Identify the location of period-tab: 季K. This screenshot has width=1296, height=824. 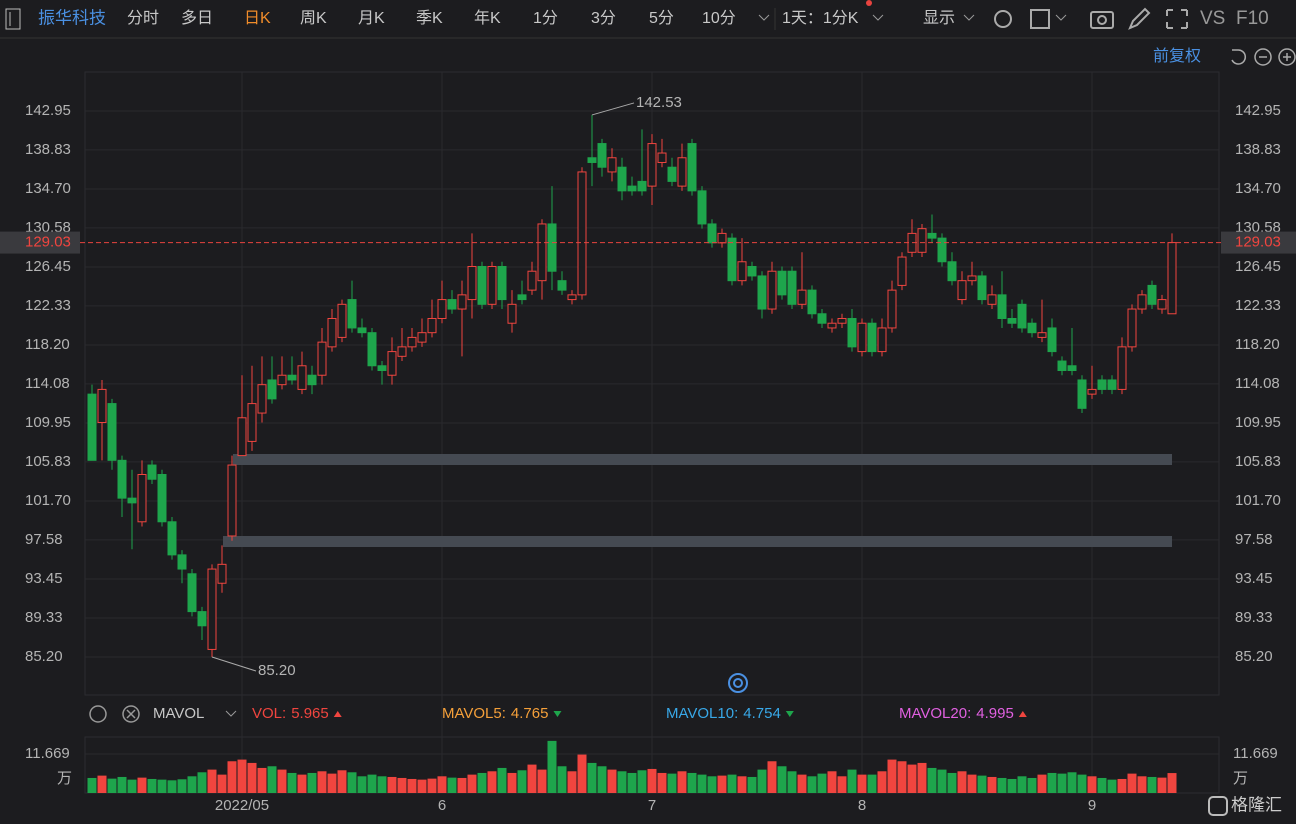
(429, 18).